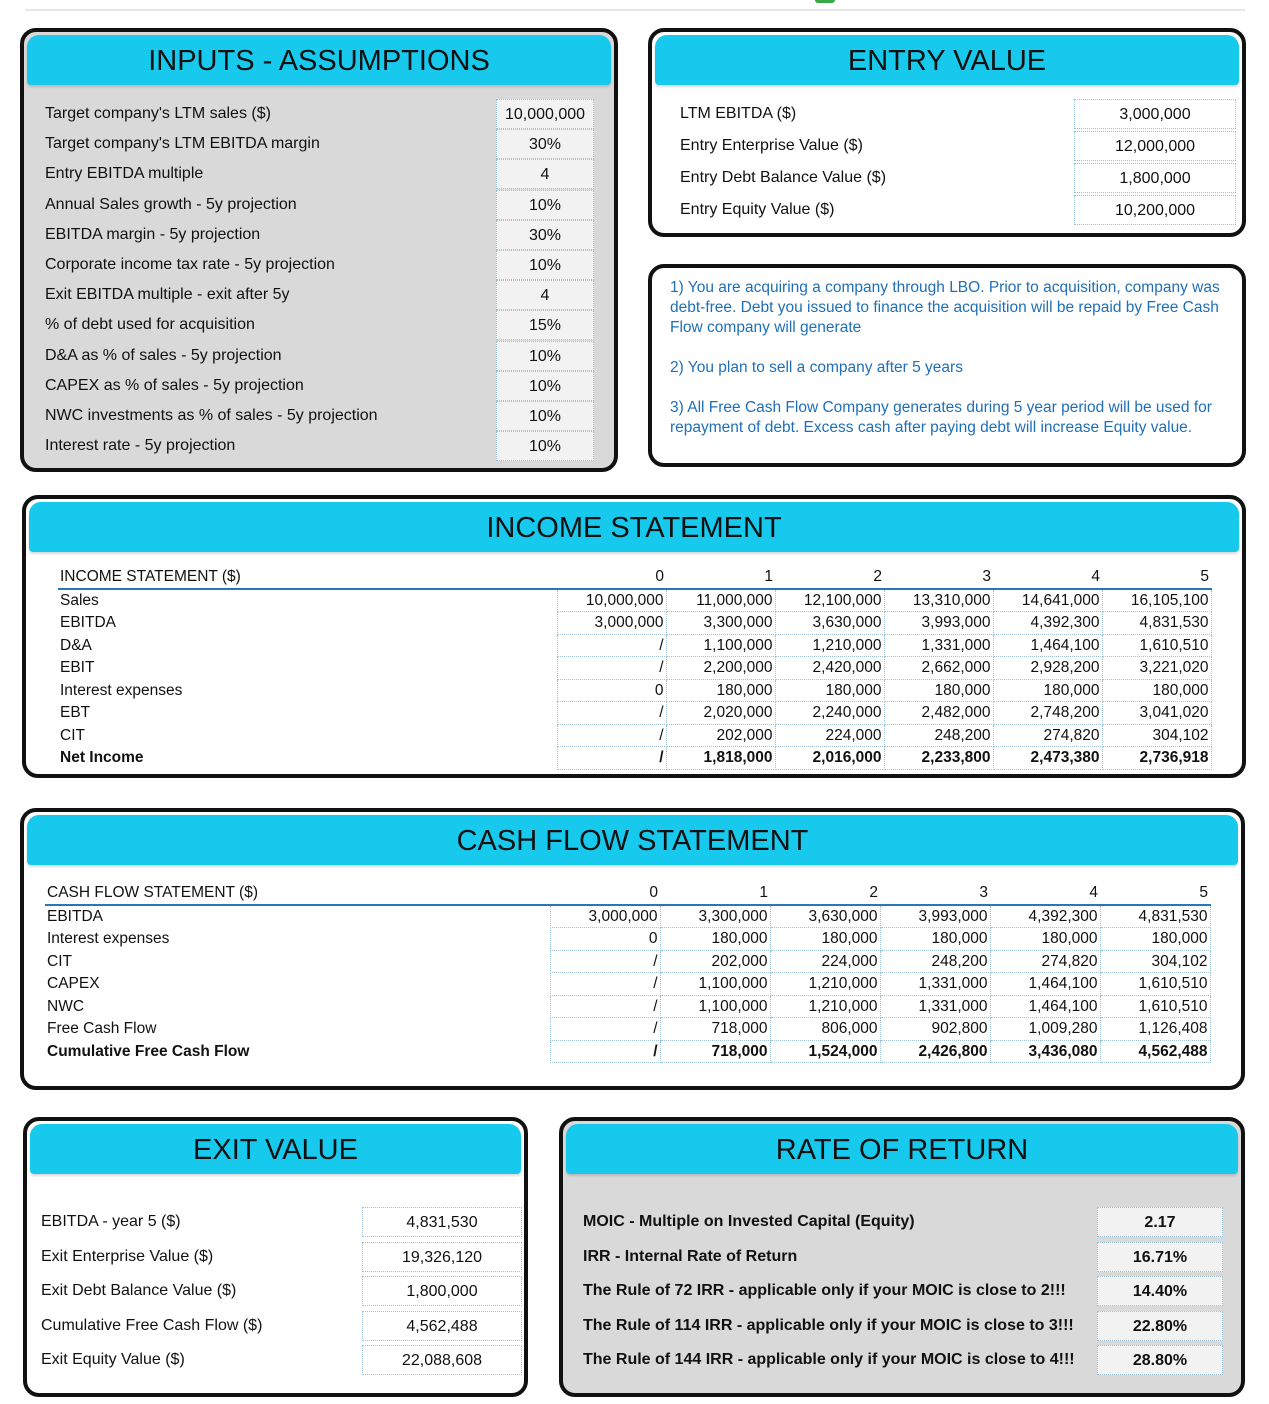  Describe the element at coordinates (442, 1222) in the screenshot. I see `row-value: 4,831,530` at that location.